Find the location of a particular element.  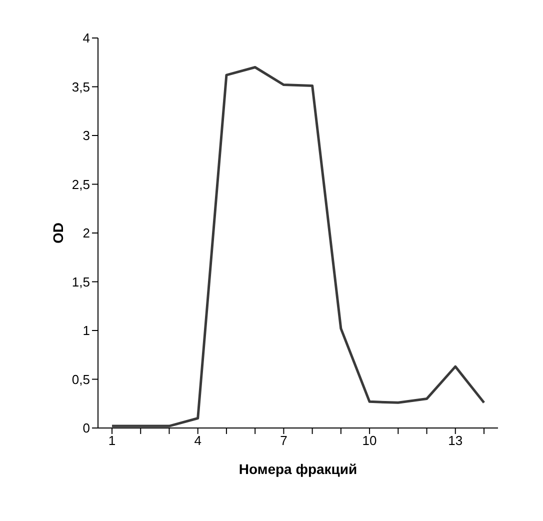

y-tick-label: 2 is located at coordinates (86, 233).